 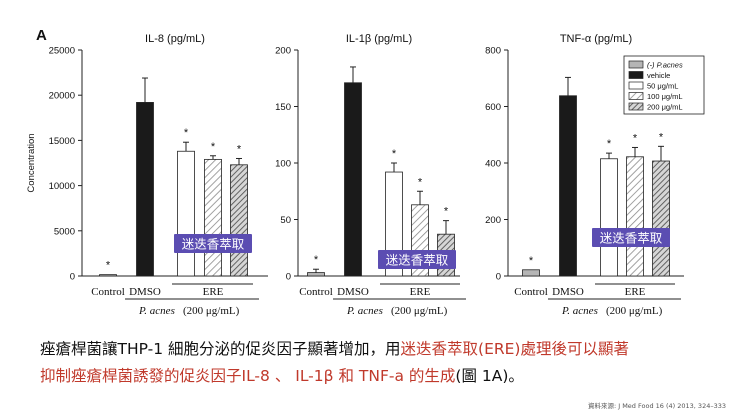 I want to click on caption-line2-b: (圖 1A)。, so click(x=489, y=376).